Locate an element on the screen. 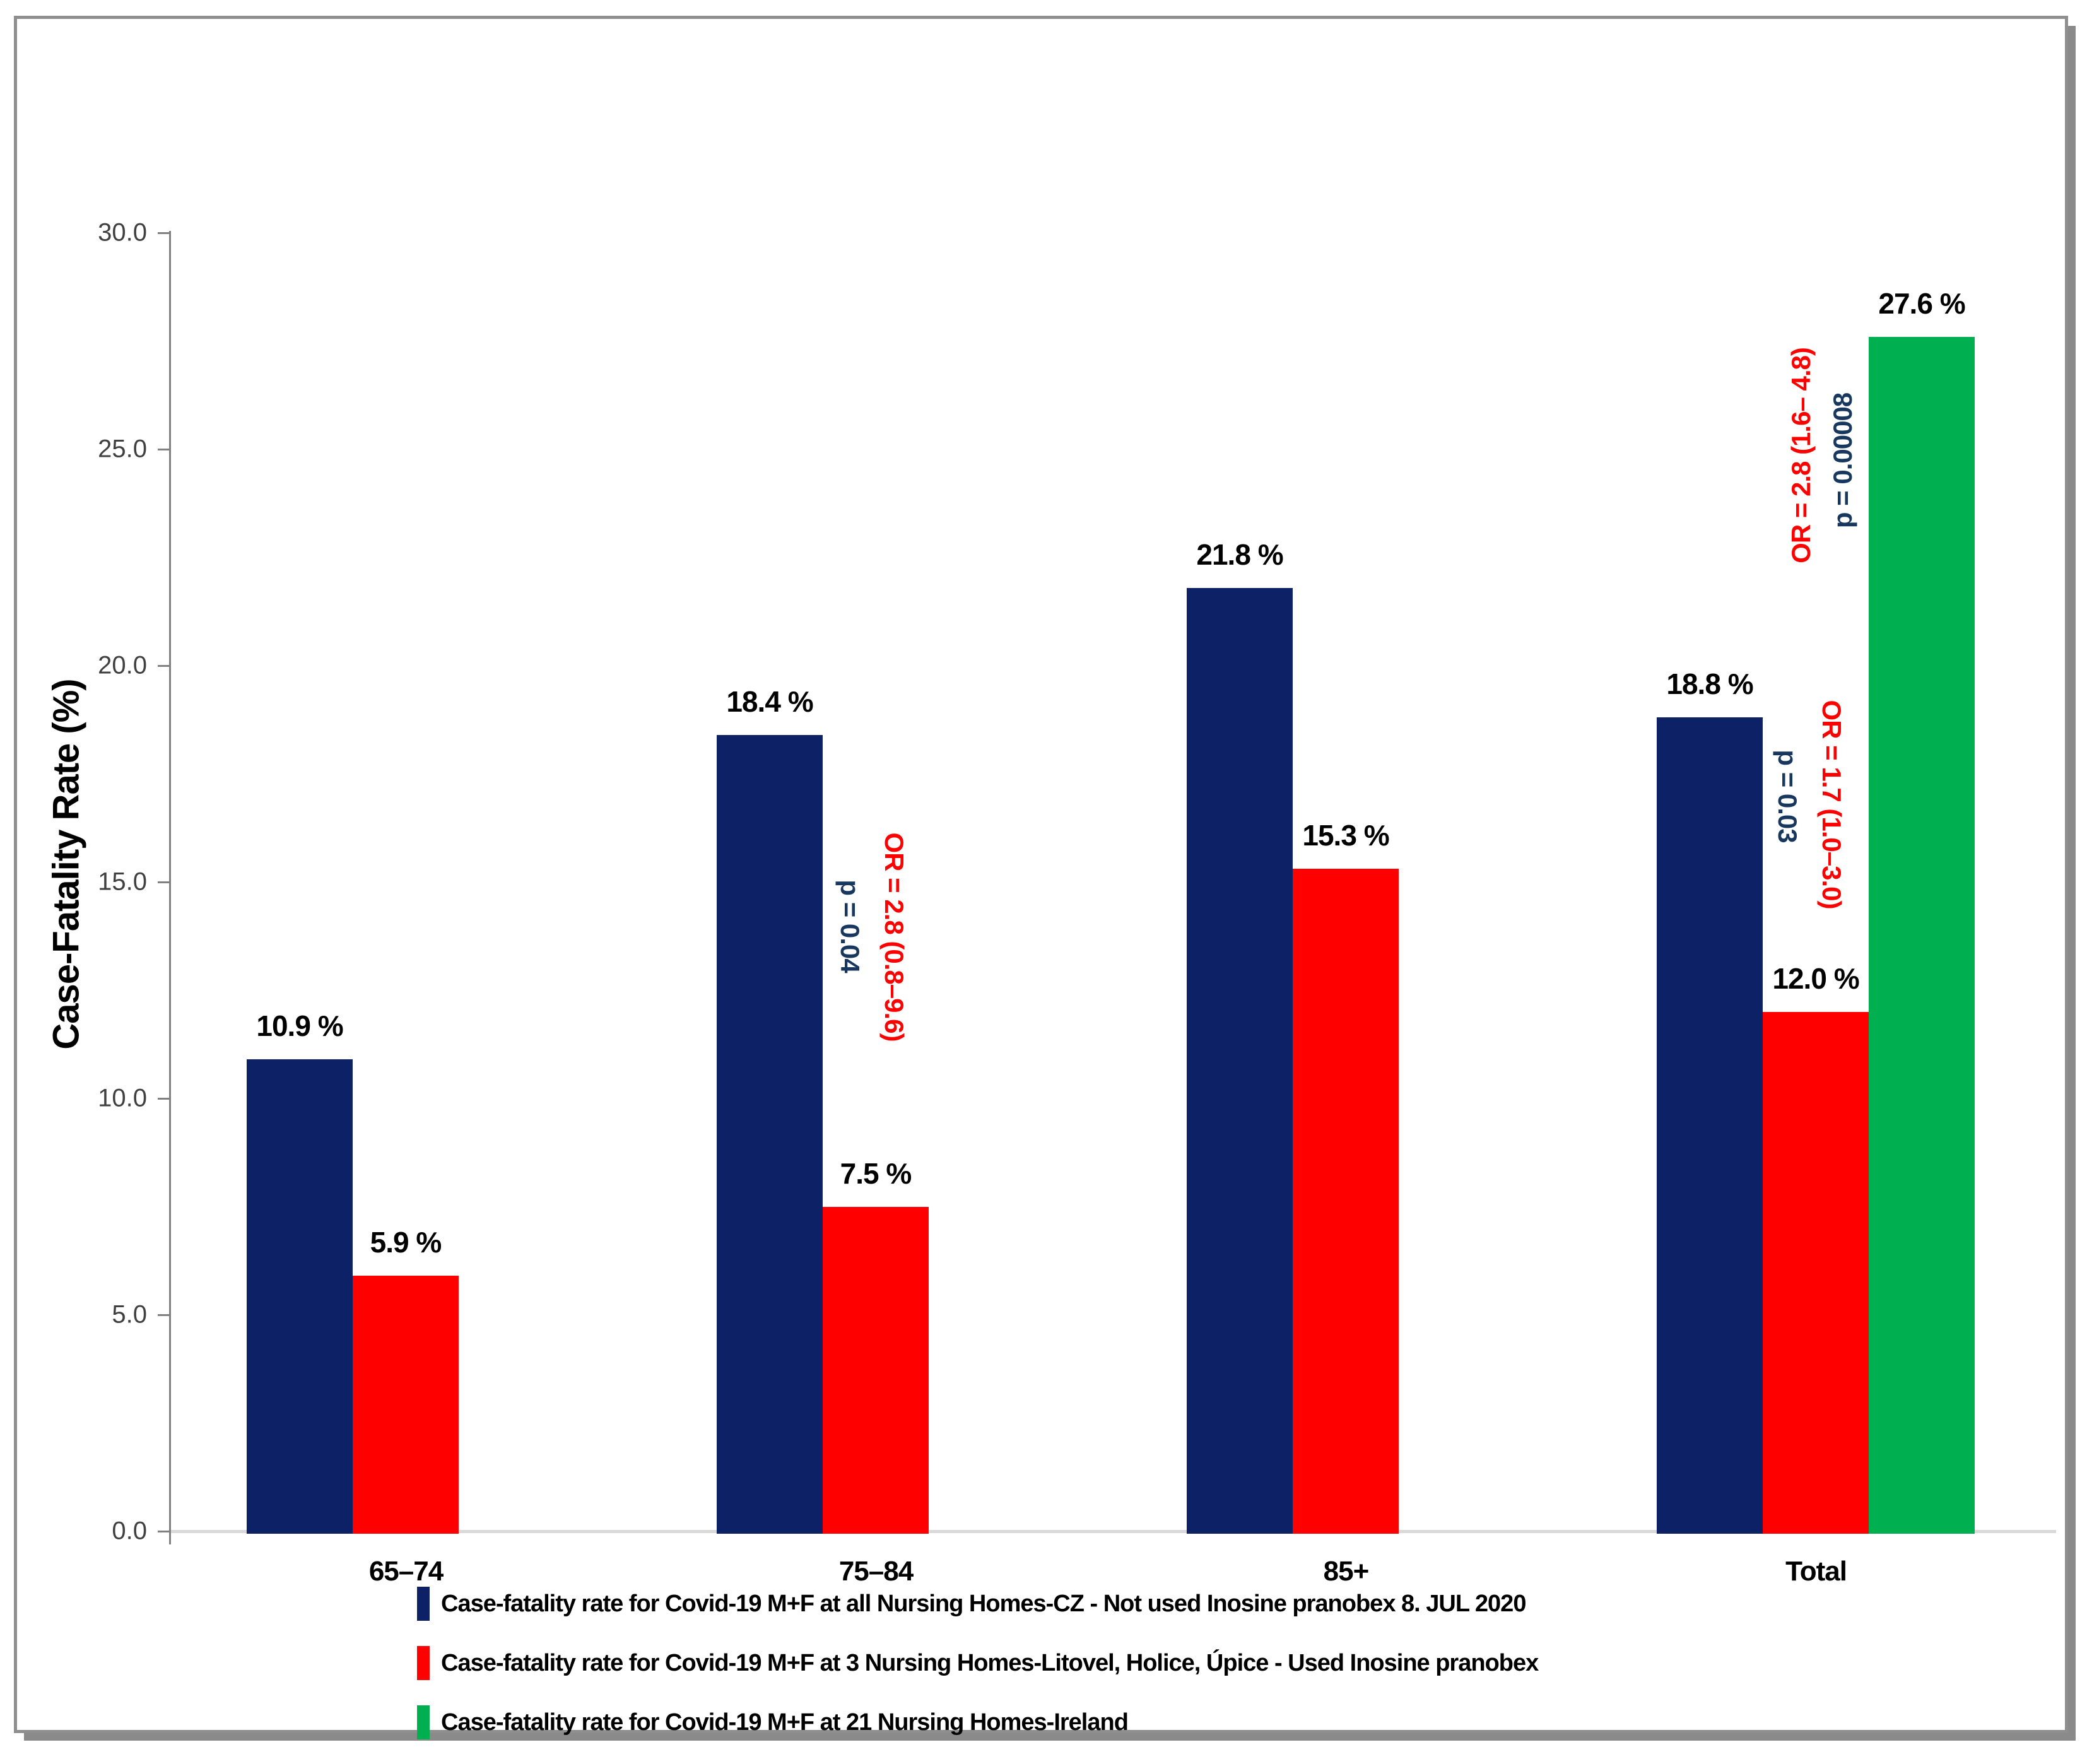 The image size is (2087, 1764). legend-swatch-green is located at coordinates (423, 1722).